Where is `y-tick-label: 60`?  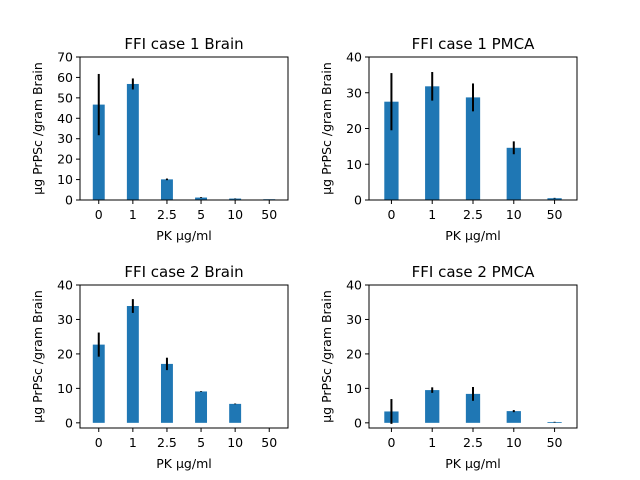 y-tick-label: 60 is located at coordinates (65, 77).